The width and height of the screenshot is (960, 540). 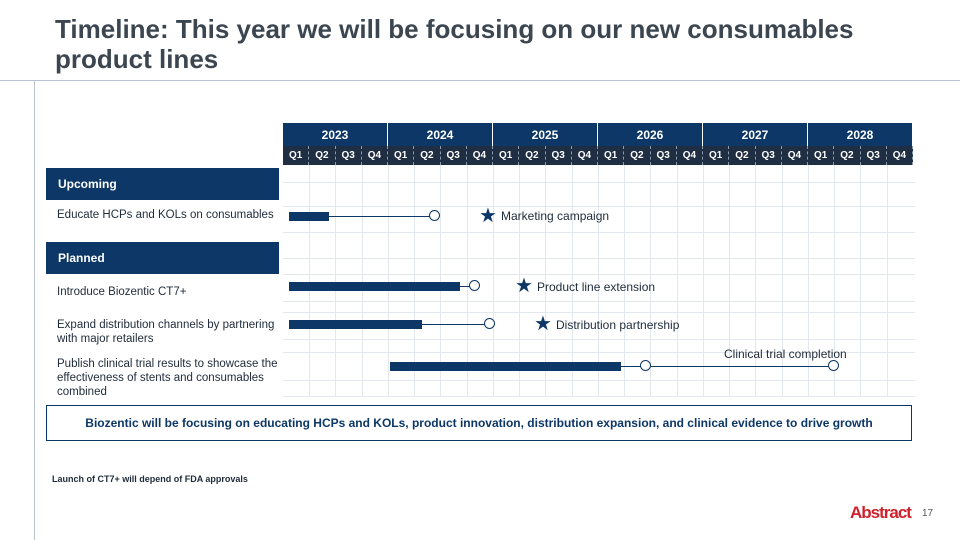 What do you see at coordinates (454, 324) in the screenshot?
I see `gantt-connector-distribution` at bounding box center [454, 324].